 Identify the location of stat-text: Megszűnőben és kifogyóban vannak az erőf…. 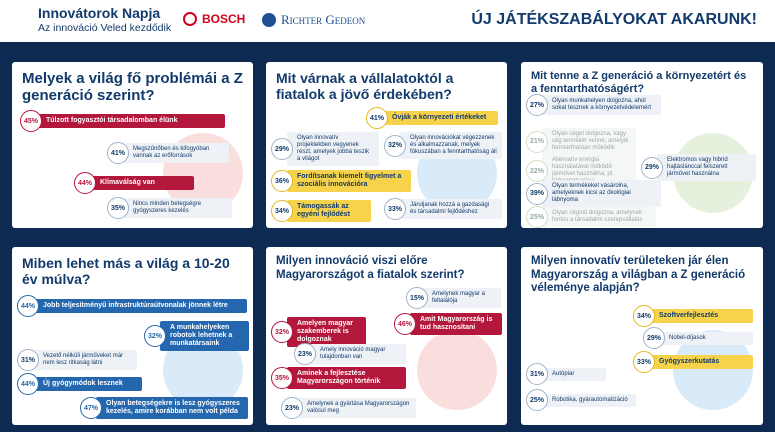
(176, 153).